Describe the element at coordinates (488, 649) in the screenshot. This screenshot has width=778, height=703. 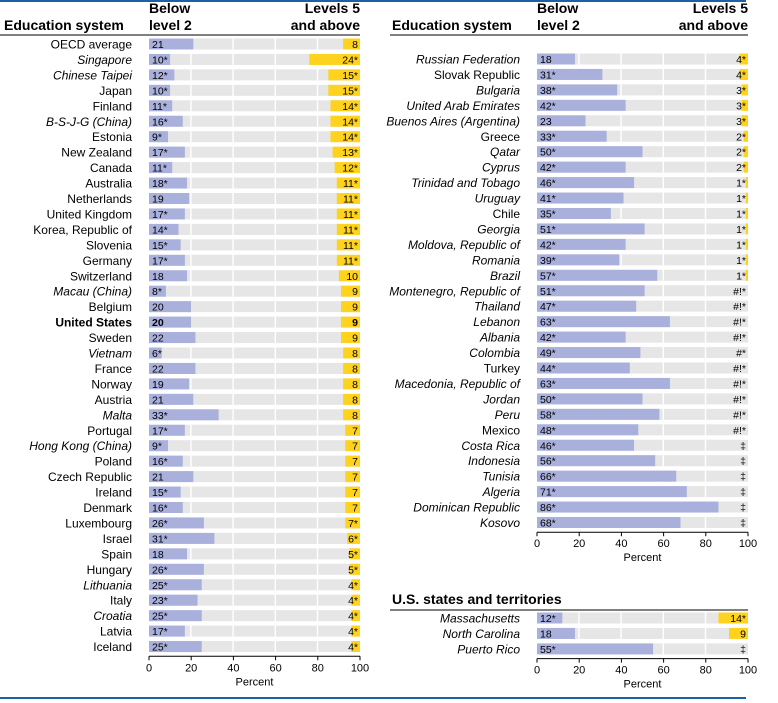
I see `country-label: Puerto Rico` at that location.